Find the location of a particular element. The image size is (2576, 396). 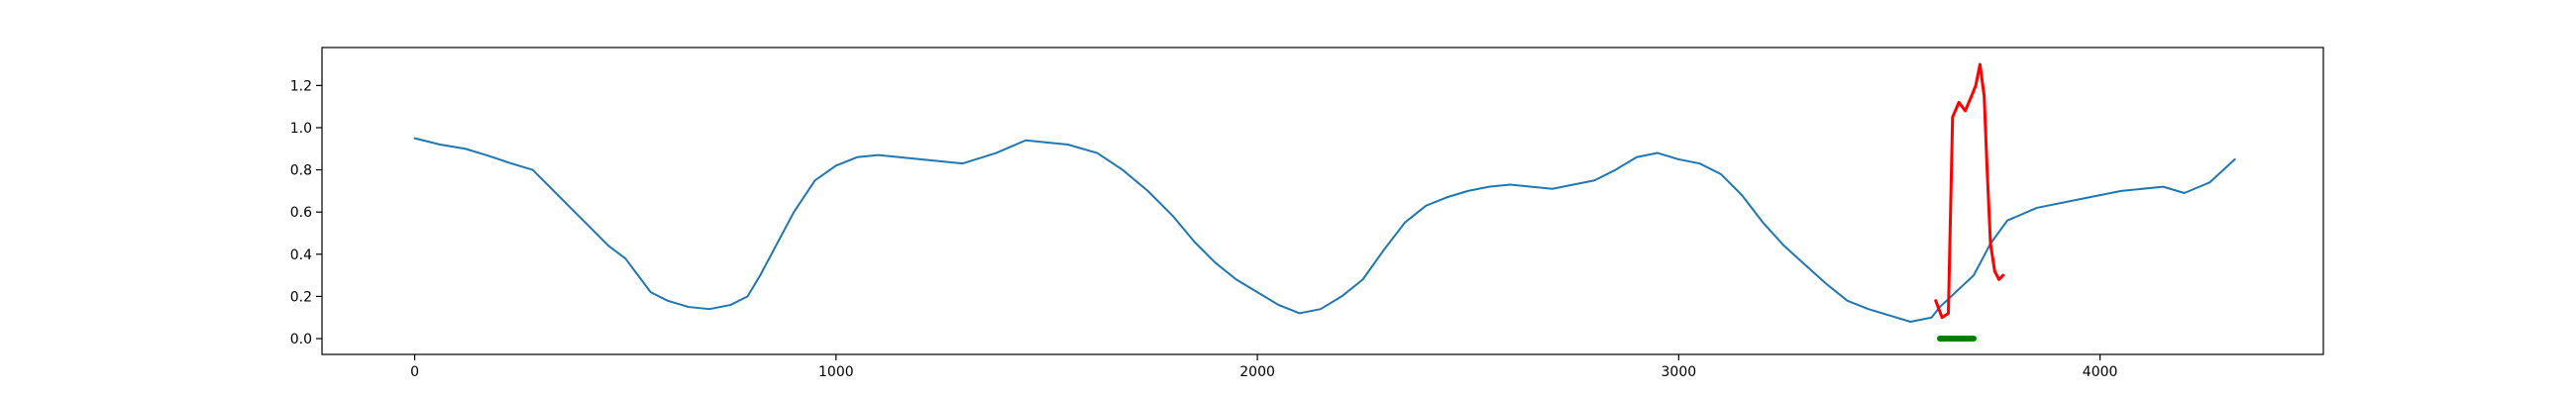

y-tick-label: 1.2 is located at coordinates (301, 86).